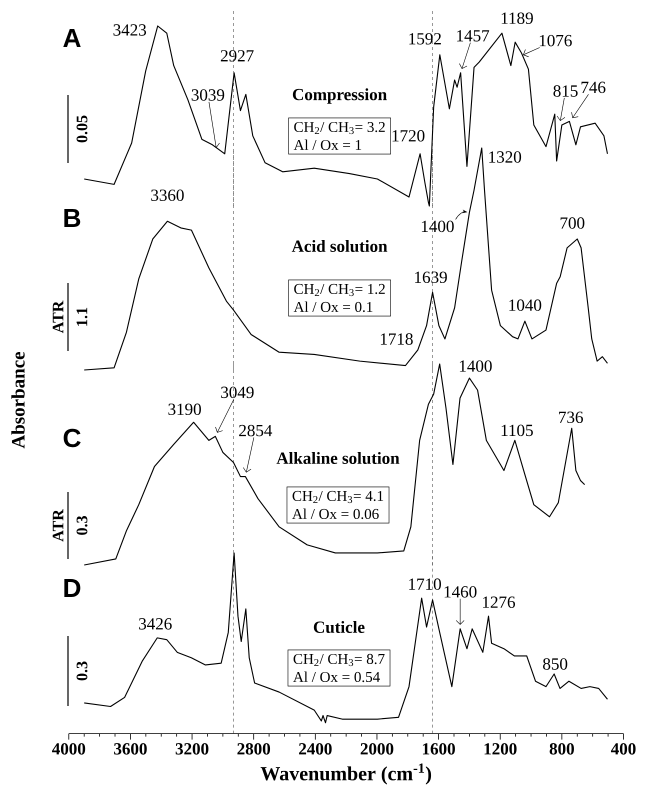  Describe the element at coordinates (155, 624) in the screenshot. I see `annotation: 3426` at that location.